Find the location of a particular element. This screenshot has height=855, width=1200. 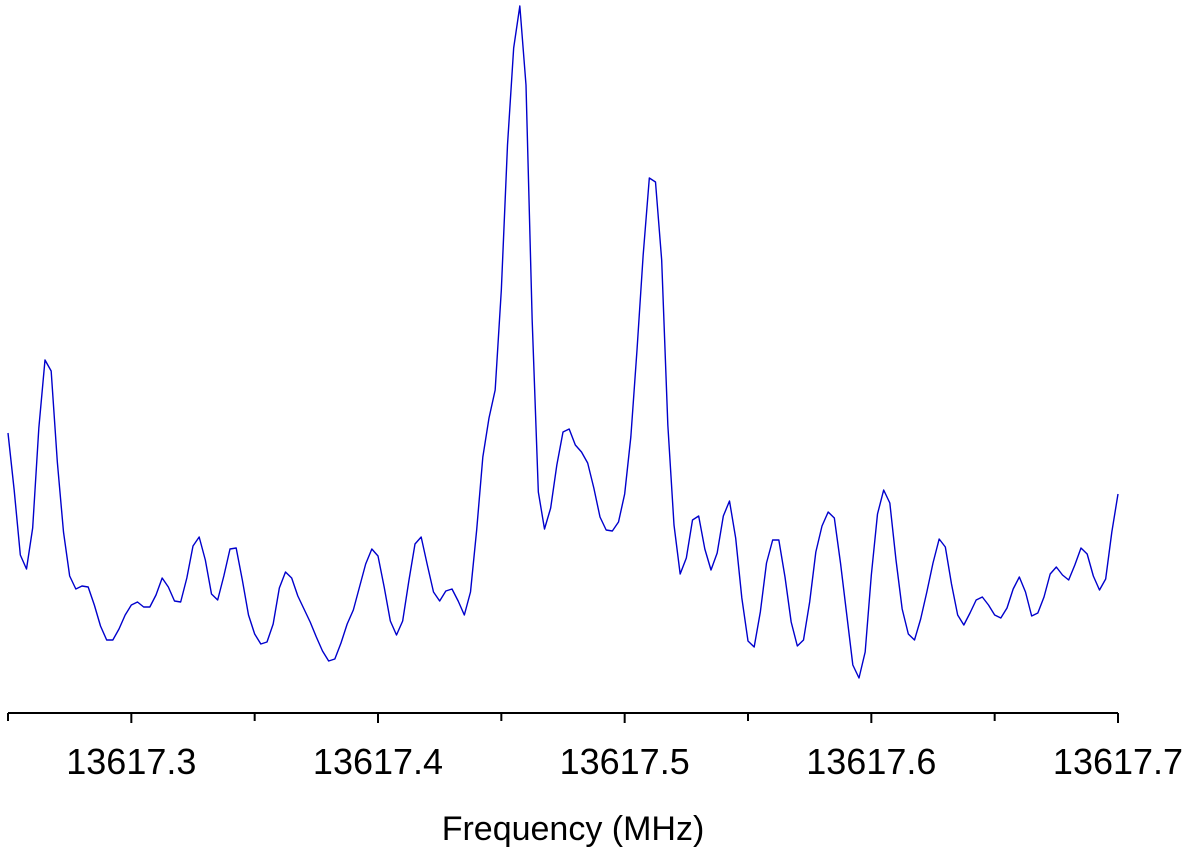

x-axis-label: Frequency (MHz) is located at coordinates (573, 829).